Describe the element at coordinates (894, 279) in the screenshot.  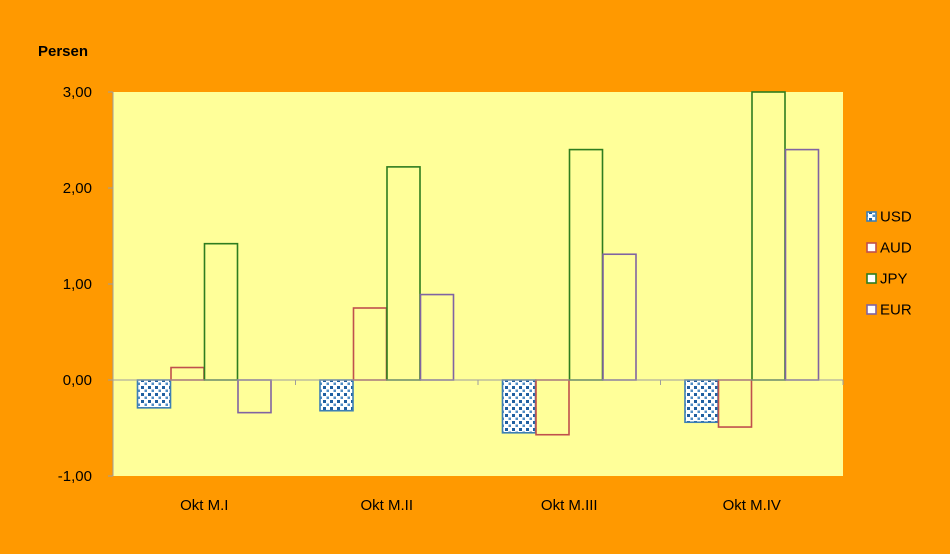
I see `legend-label: JPY` at that location.